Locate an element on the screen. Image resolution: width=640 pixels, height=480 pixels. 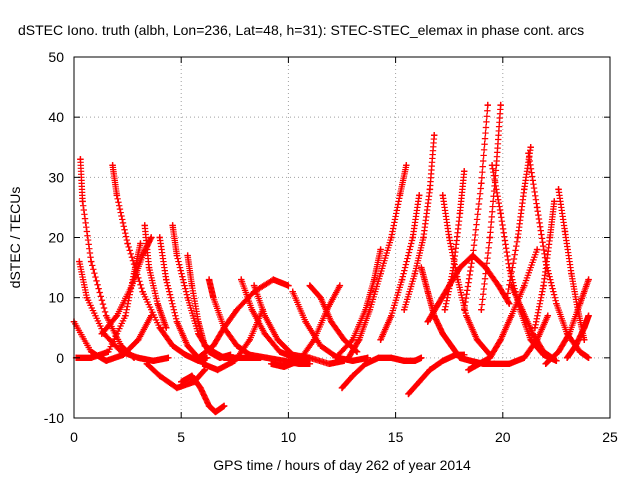
y-tick-label: 30 is located at coordinates (56, 177).